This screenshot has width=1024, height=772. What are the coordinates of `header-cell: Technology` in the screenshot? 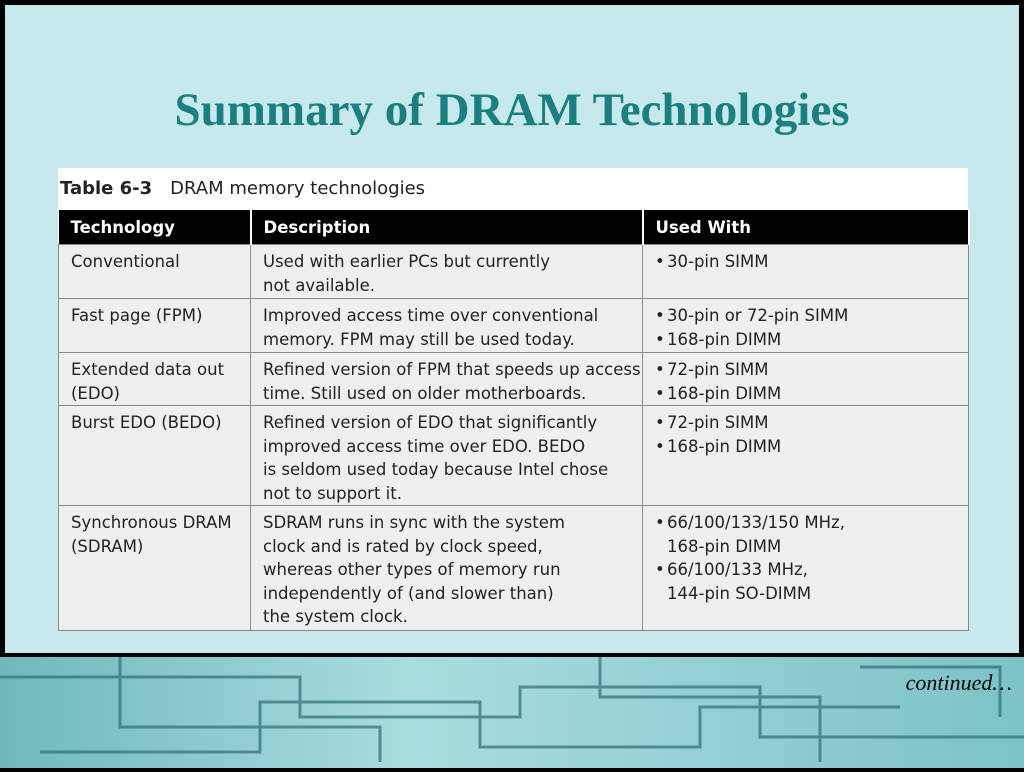 It's located at (155, 227).